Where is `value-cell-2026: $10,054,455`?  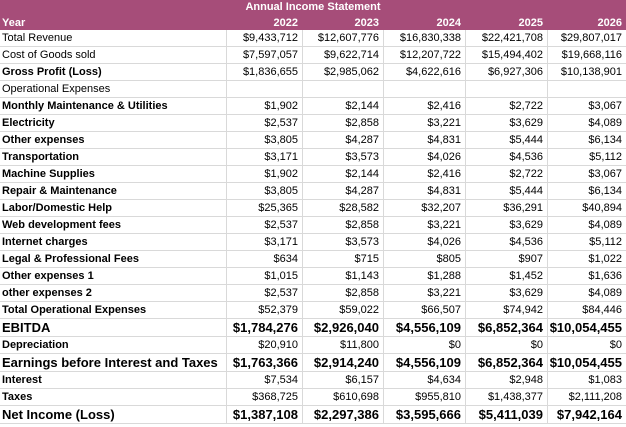 value-cell-2026: $10,054,455 is located at coordinates (586, 362).